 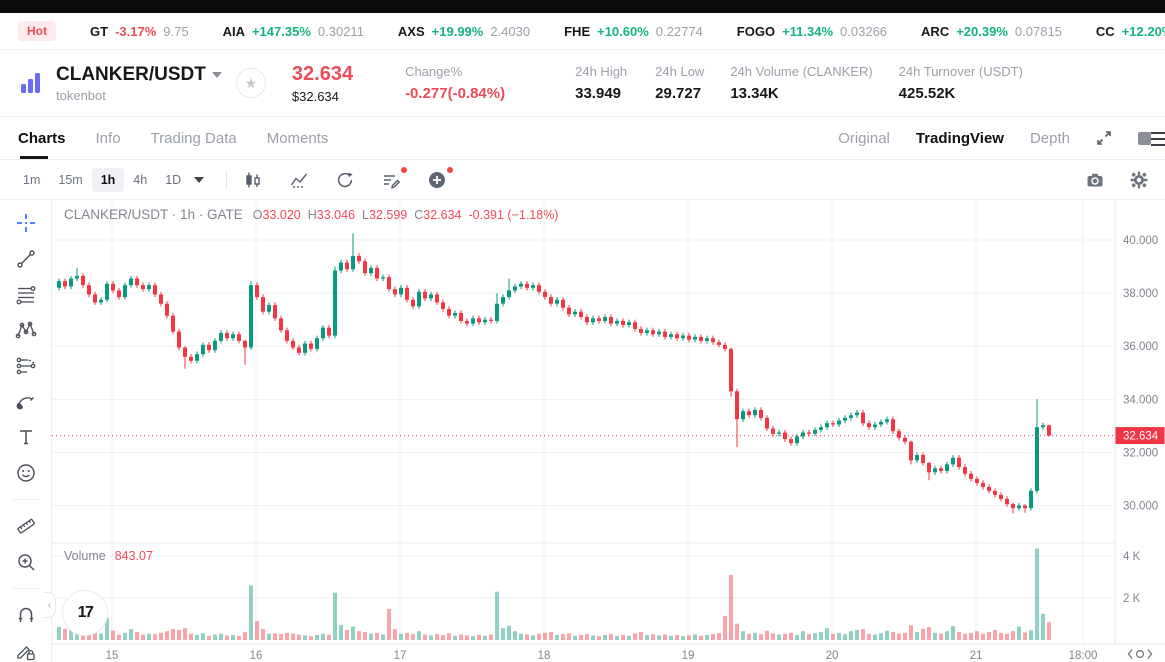 What do you see at coordinates (108, 179) in the screenshot?
I see `timeframe-1h: 1h` at bounding box center [108, 179].